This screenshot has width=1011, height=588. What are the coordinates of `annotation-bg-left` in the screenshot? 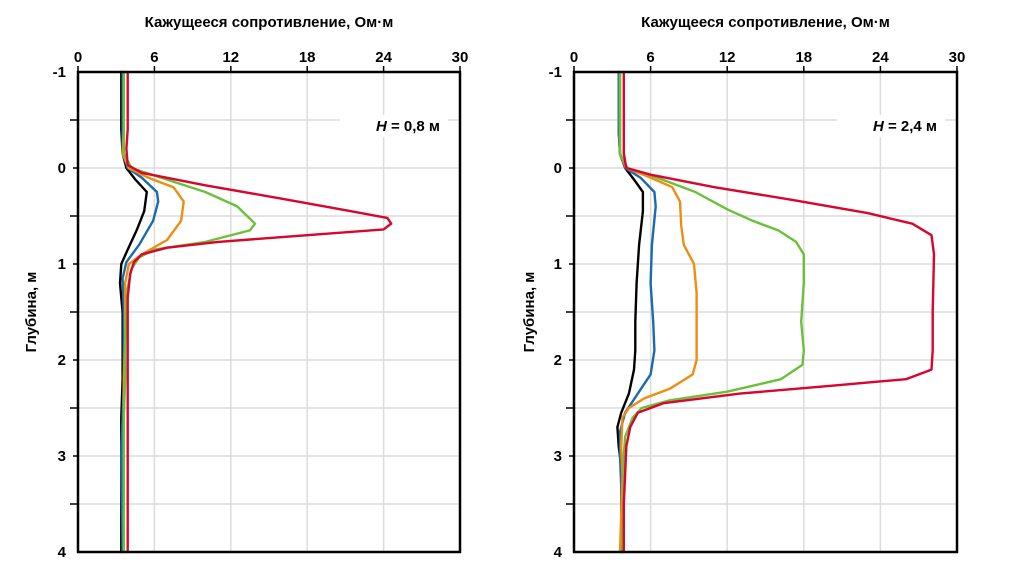 It's located at (394, 126).